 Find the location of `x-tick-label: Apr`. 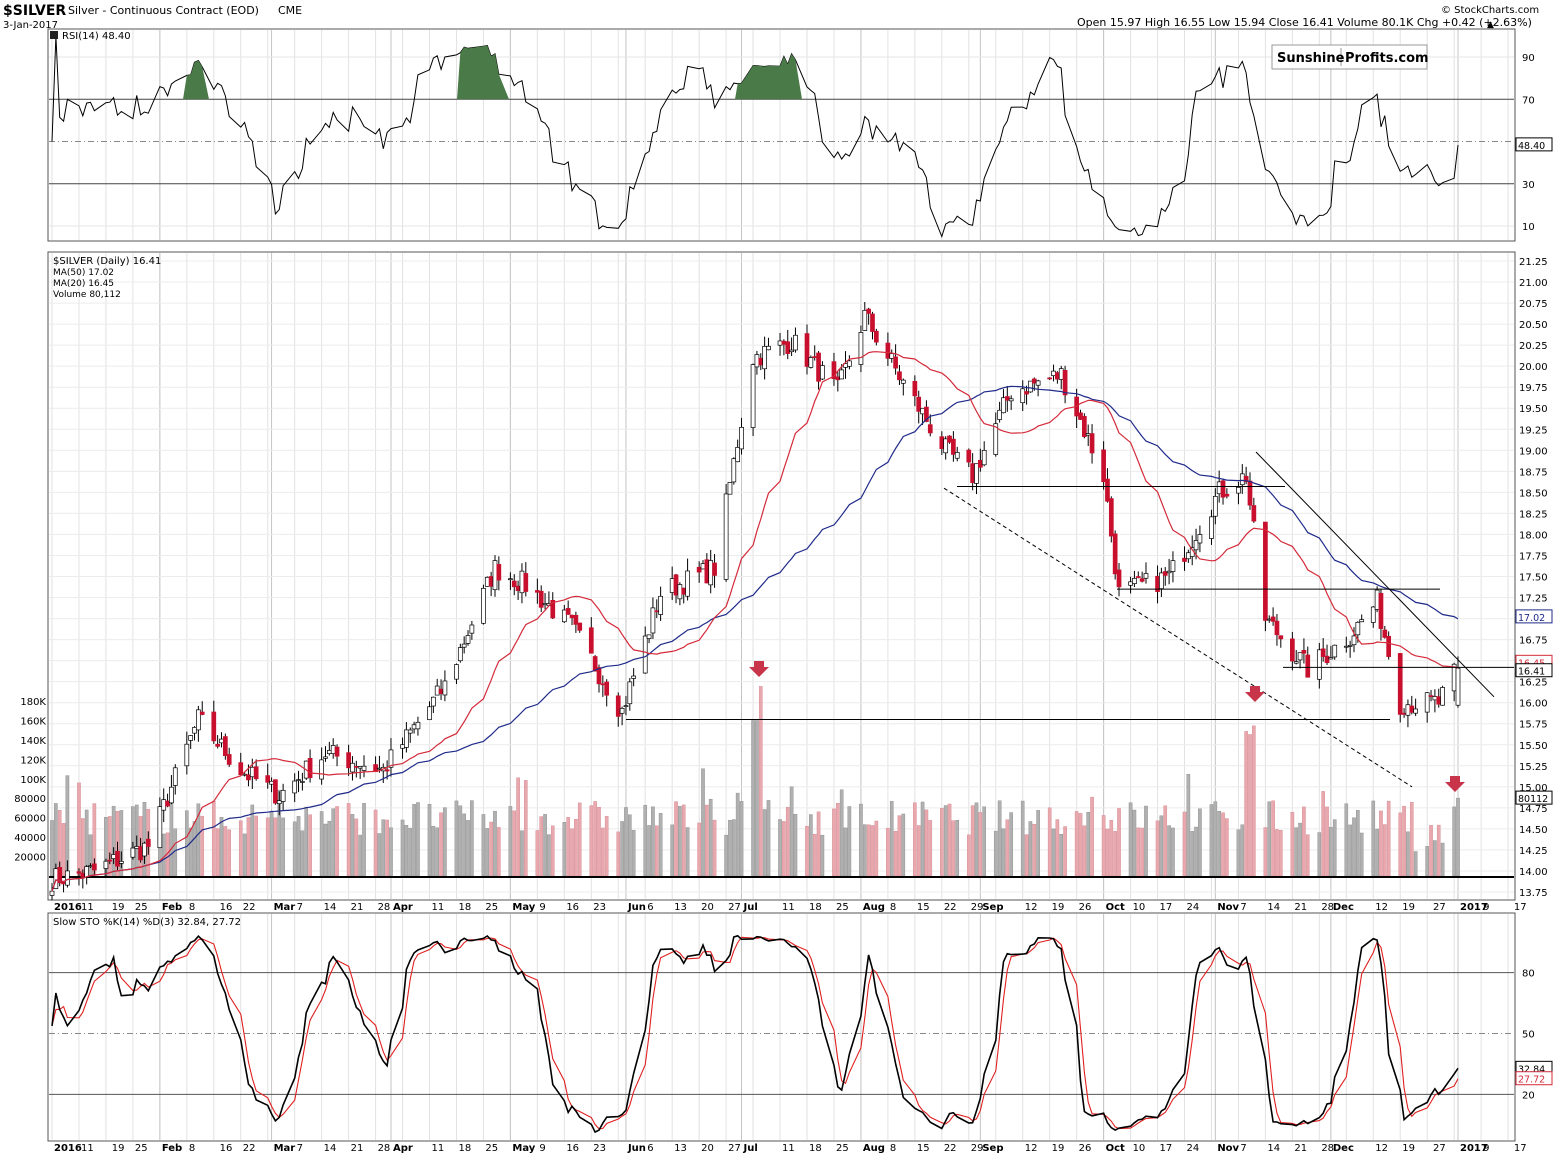

x-tick-label: Apr is located at coordinates (403, 1148).